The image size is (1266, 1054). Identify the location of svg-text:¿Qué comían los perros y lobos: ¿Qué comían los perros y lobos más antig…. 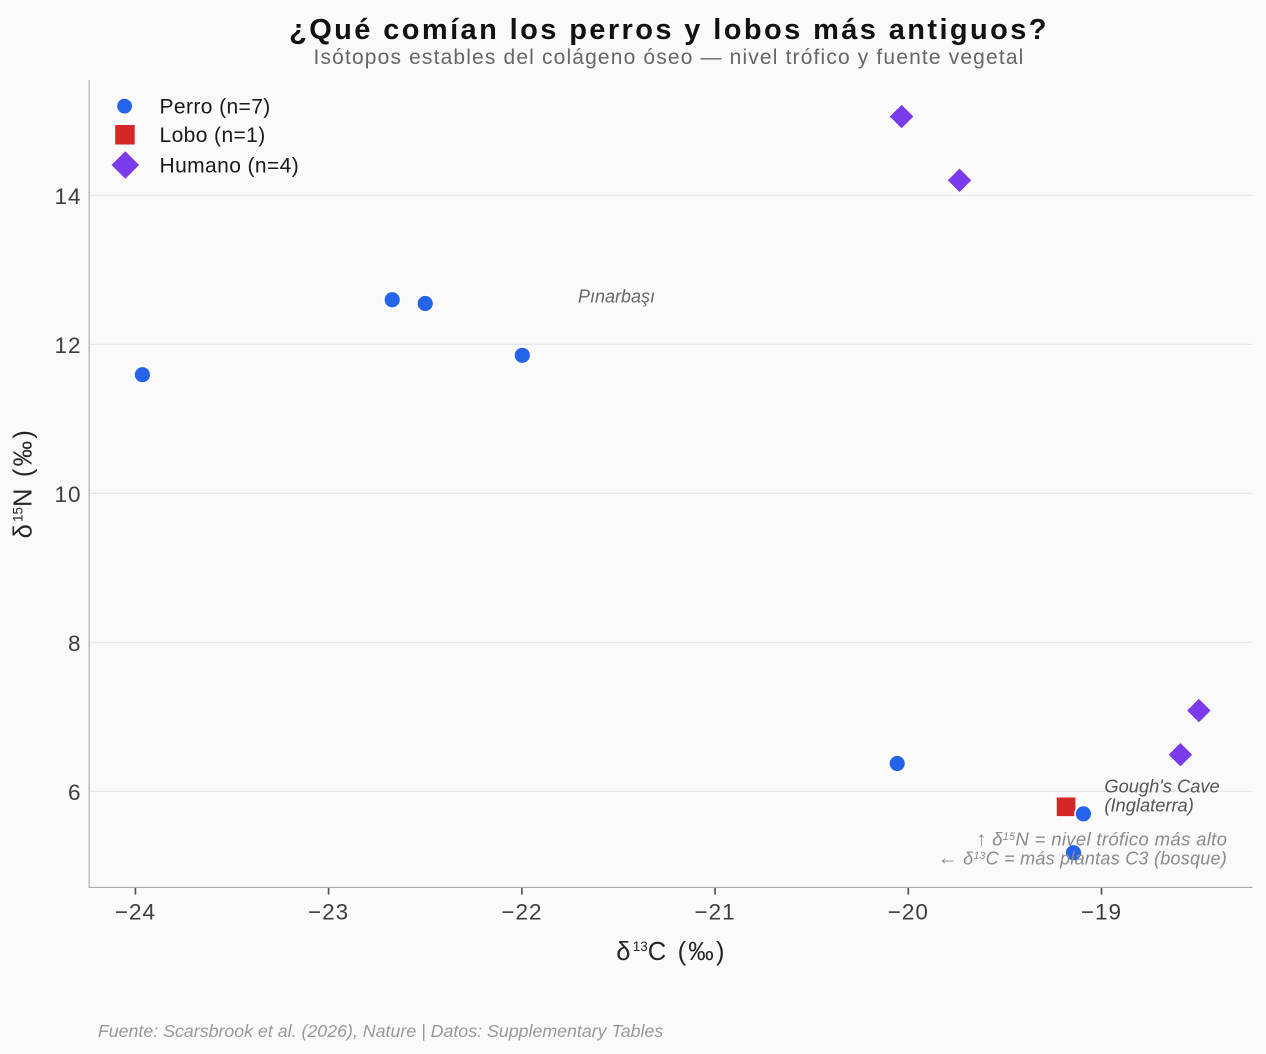
(669, 30).